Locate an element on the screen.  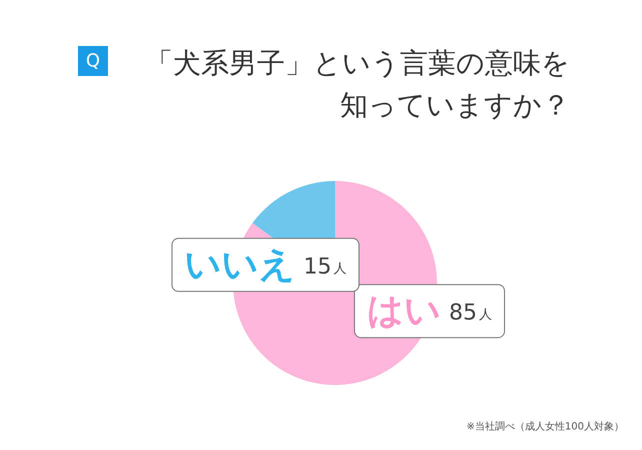
slice-label: いいえ is located at coordinates (240, 265).